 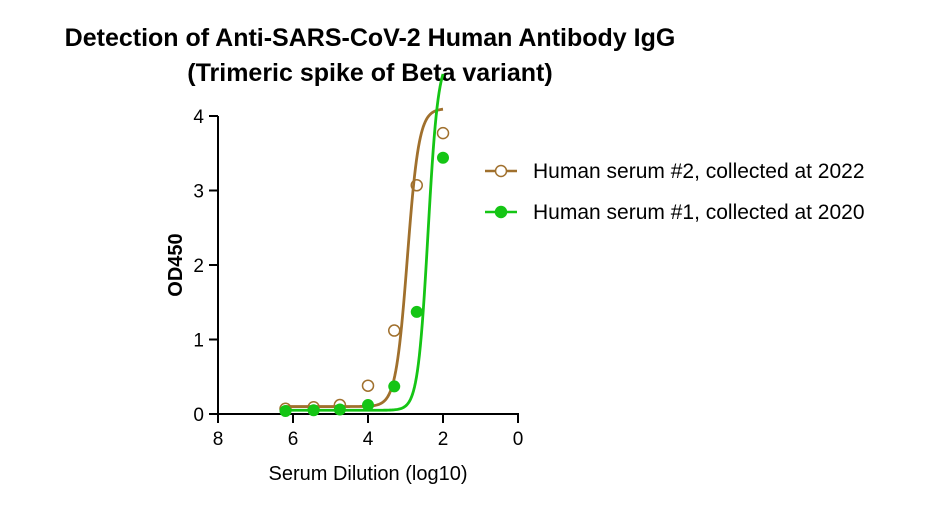 What do you see at coordinates (198, 117) in the screenshot?
I see `y-tick-label: 4` at bounding box center [198, 117].